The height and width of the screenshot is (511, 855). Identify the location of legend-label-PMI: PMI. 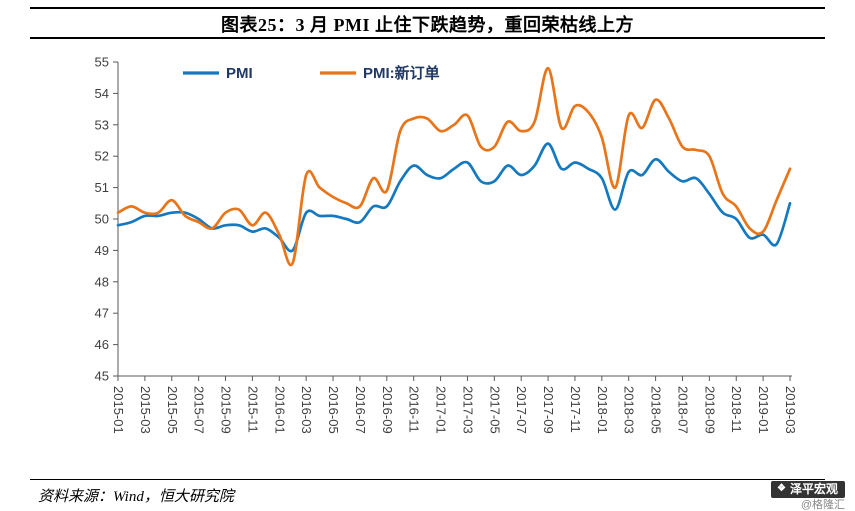
(239, 73).